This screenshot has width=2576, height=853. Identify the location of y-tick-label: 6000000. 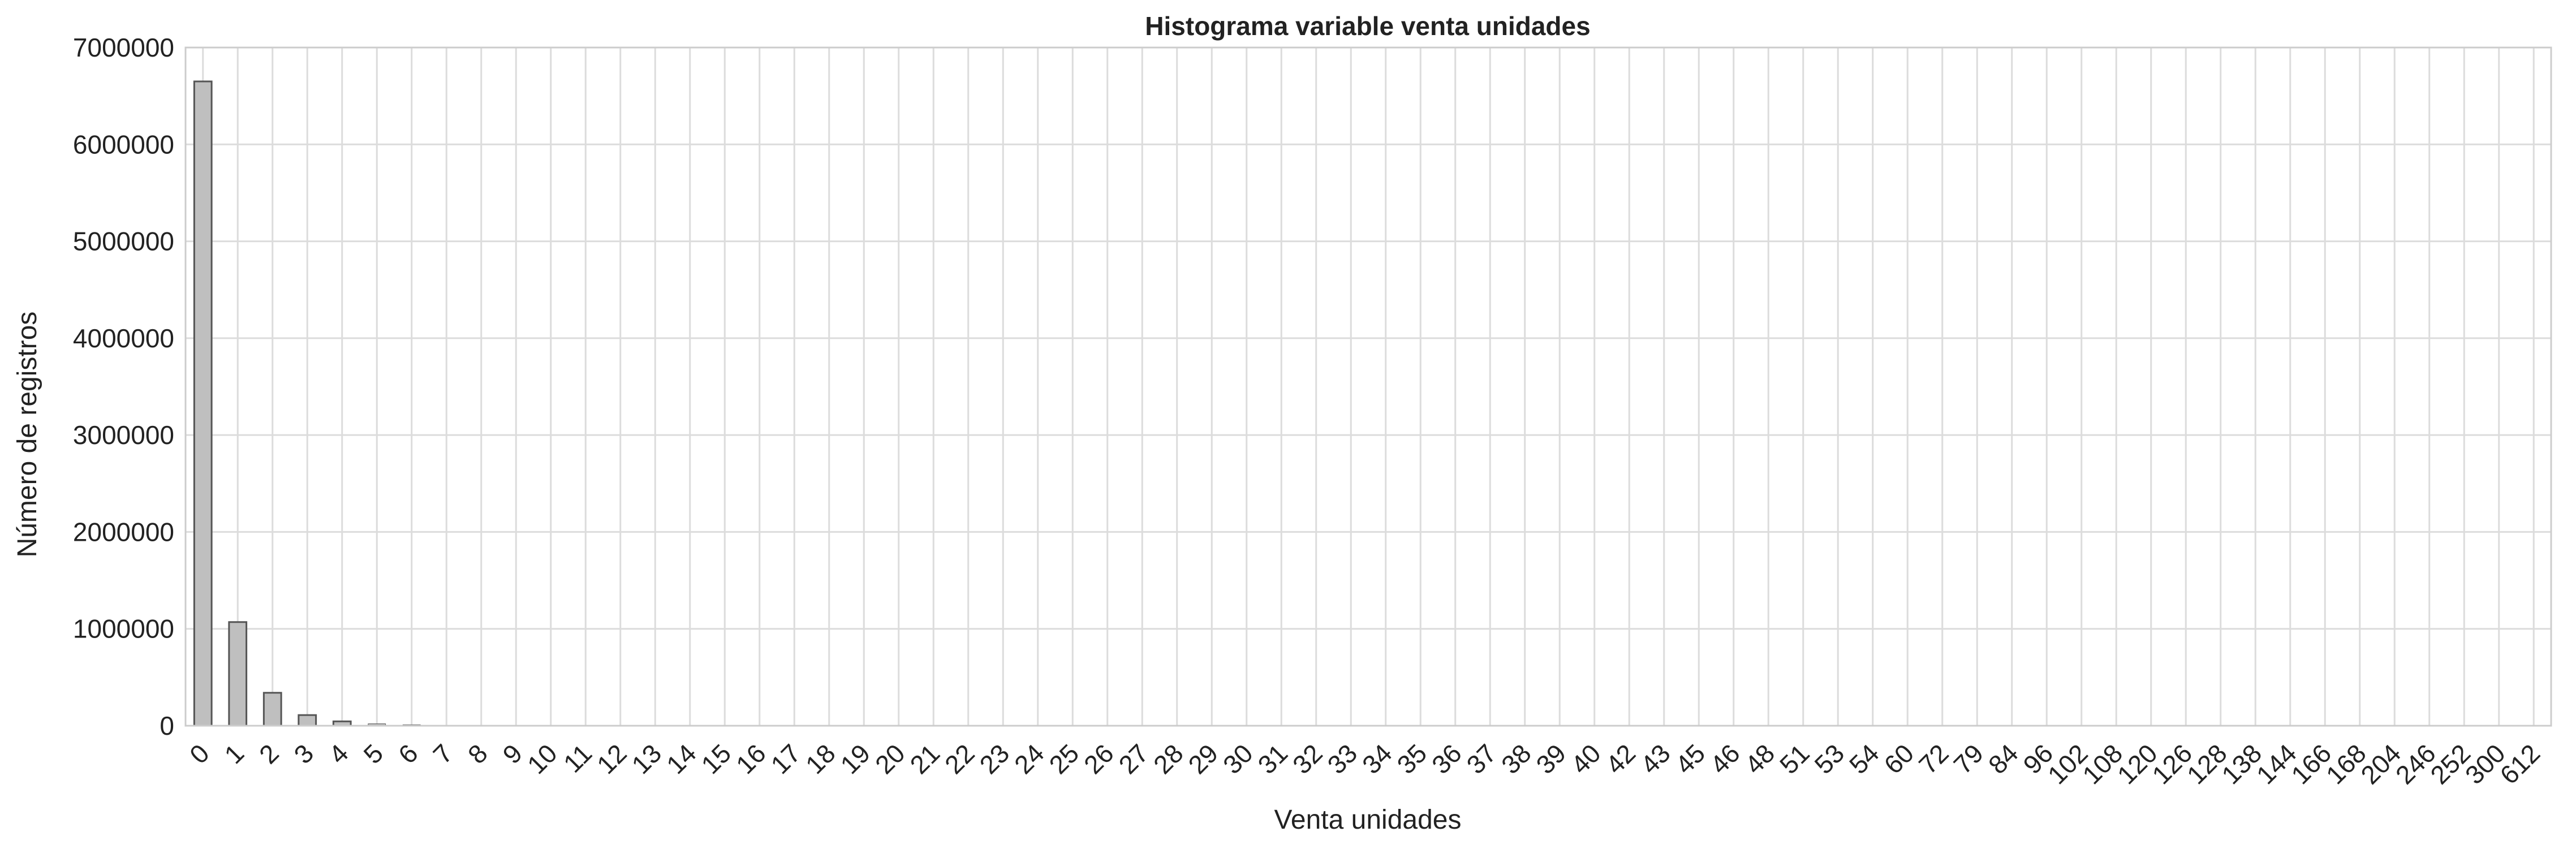
(123, 144).